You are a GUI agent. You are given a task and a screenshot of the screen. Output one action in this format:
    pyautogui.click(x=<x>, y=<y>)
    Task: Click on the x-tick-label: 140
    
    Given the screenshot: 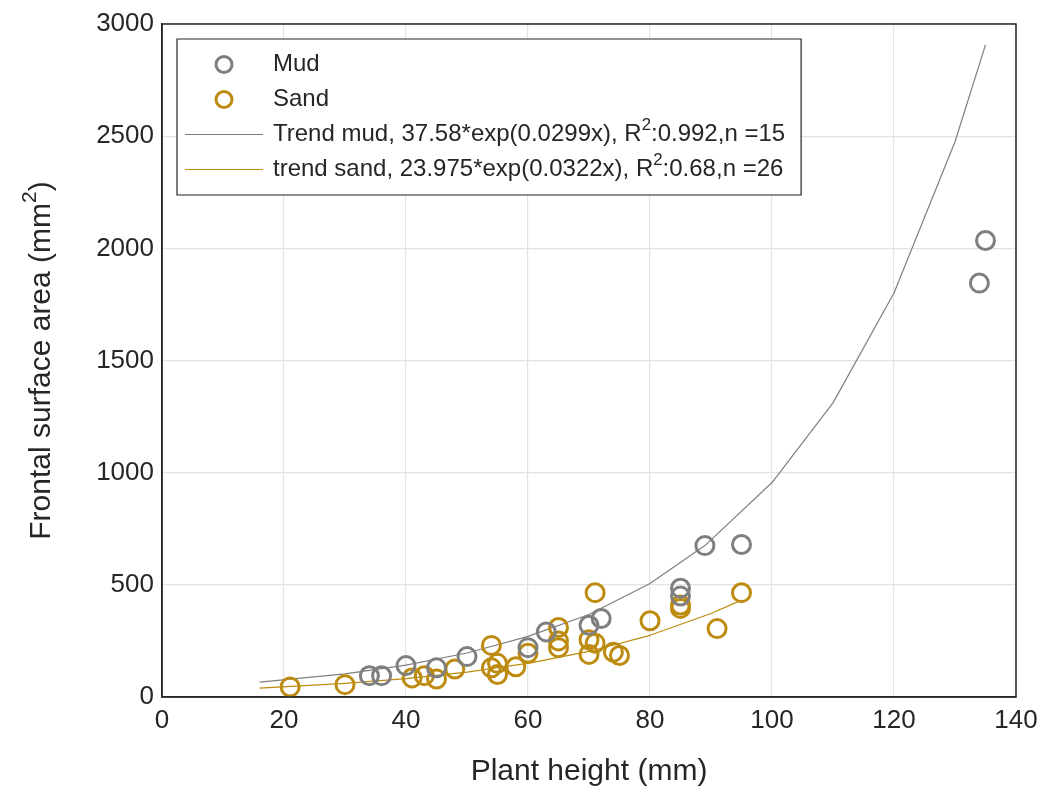 What is the action you would take?
    pyautogui.click(x=1016, y=718)
    